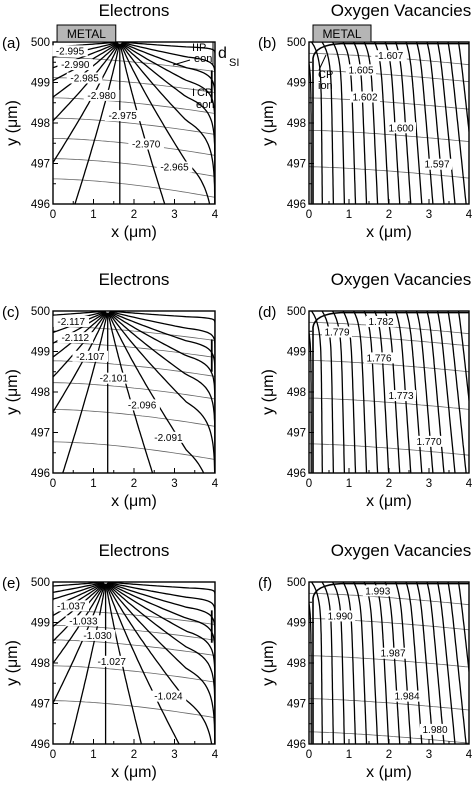 This screenshot has width=474, height=795. Describe the element at coordinates (11, 312) in the screenshot. I see `panel-label: (c)` at that location.